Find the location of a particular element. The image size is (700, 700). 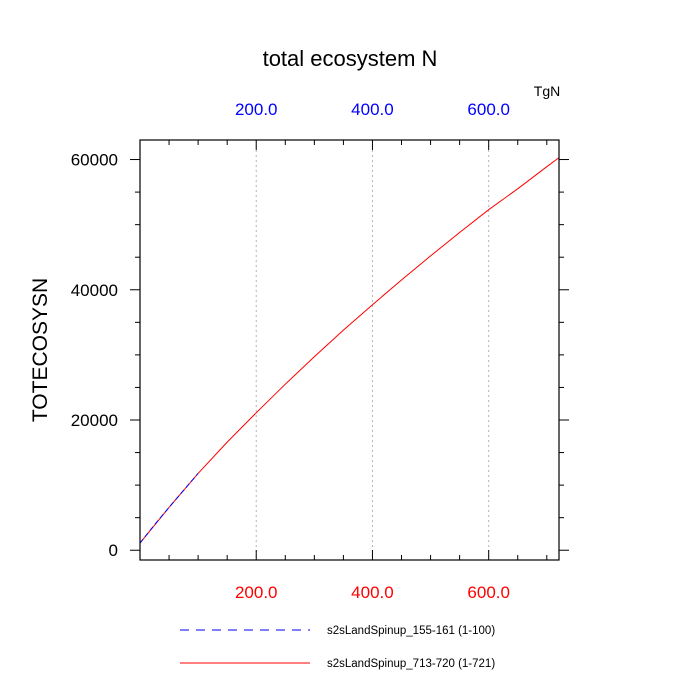

x-tick-label-bottom-0: 200.0 is located at coordinates (256, 592).